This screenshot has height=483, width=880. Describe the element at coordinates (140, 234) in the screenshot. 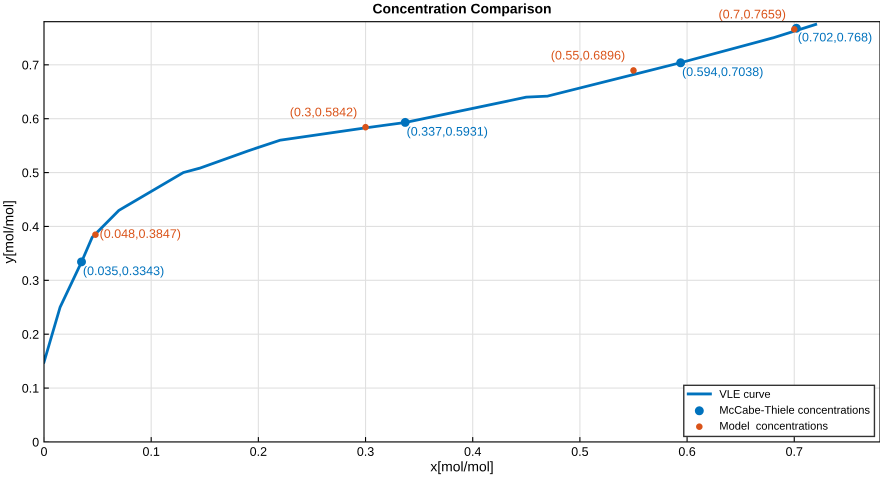

I see `annotation: (0.048,0.3847)` at that location.